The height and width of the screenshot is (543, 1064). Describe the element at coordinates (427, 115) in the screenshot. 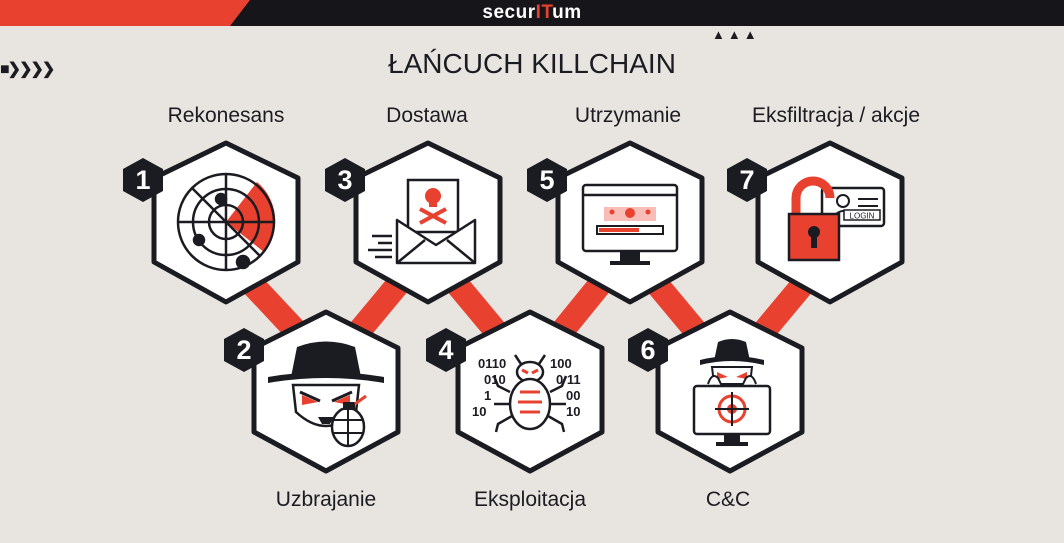

I see `stage-label-3: Dostawa` at that location.